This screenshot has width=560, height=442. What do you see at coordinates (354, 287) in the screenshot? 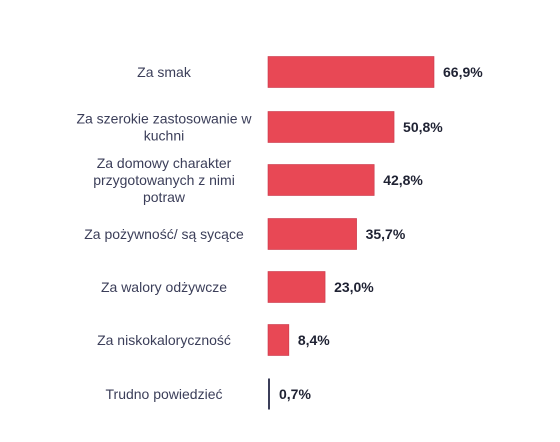
I see `value-label-5: 23,0%` at bounding box center [354, 287].